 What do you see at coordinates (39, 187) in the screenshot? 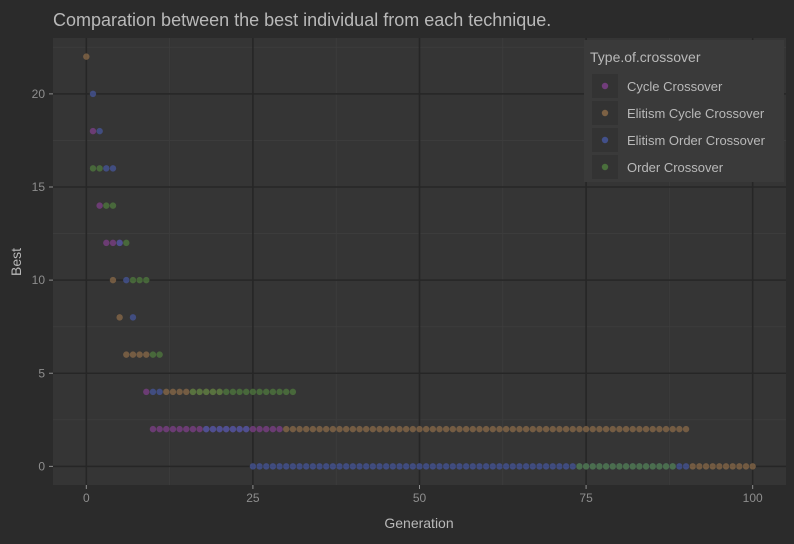
I see `y-tick-label: 15` at bounding box center [39, 187].